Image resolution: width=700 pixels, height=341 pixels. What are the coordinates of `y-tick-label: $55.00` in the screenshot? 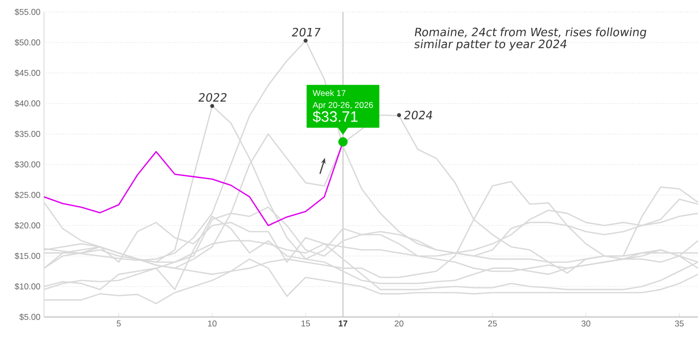 It's located at (27, 12).